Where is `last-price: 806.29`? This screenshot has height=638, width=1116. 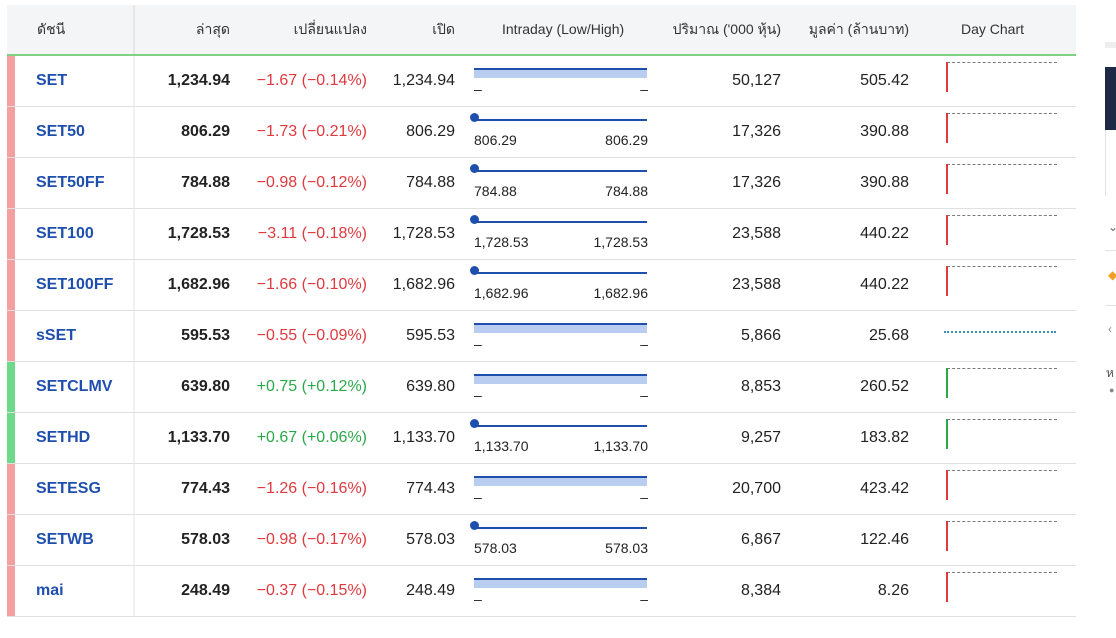
last-price: 806.29 is located at coordinates (205, 131).